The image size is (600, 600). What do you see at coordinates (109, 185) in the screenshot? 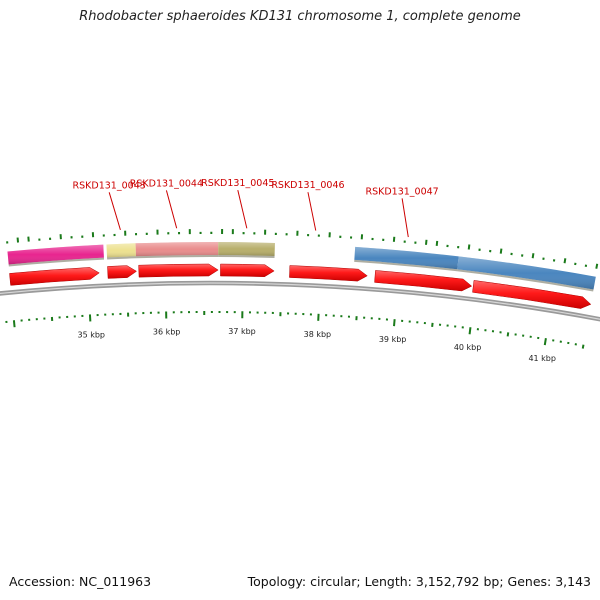
I see `gene-label: RSKD131_0043` at bounding box center [109, 185].